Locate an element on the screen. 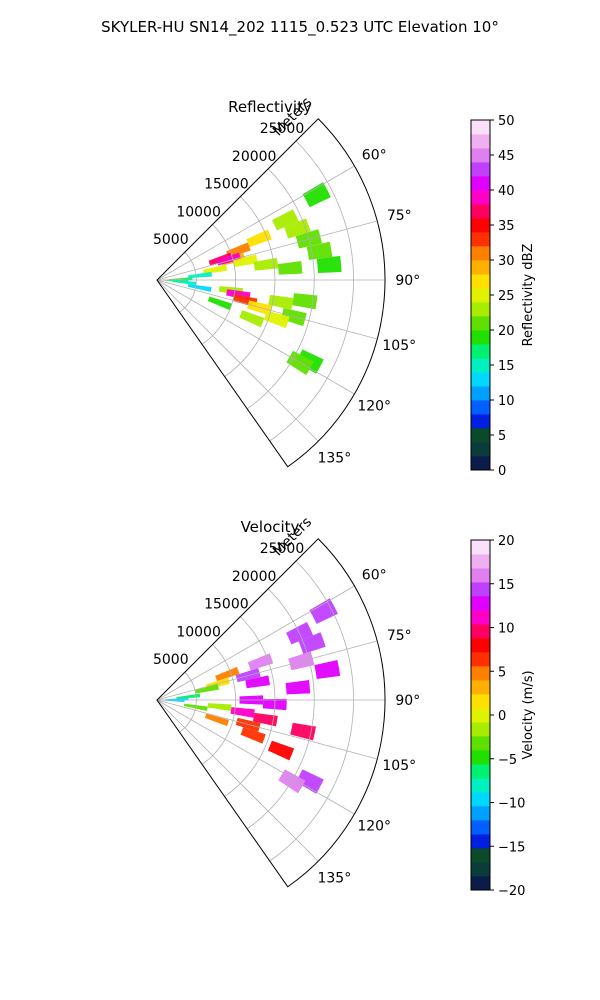  colorbar-tick-label: 5 is located at coordinates (502, 436).